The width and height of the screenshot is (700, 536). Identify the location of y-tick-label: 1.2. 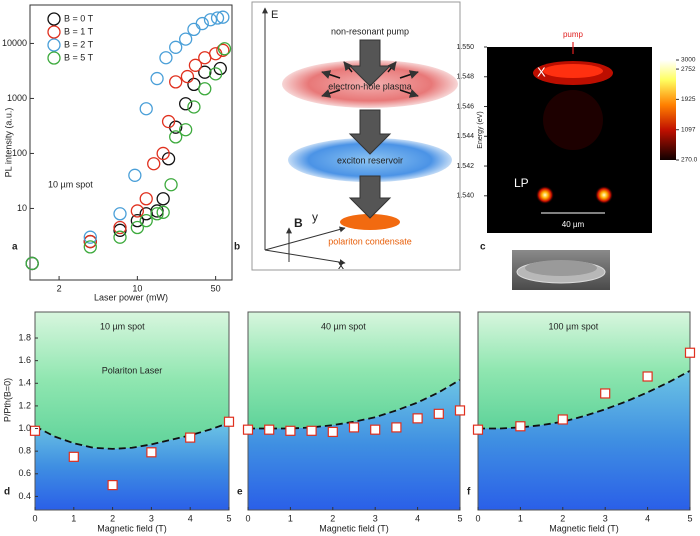
(24, 405).